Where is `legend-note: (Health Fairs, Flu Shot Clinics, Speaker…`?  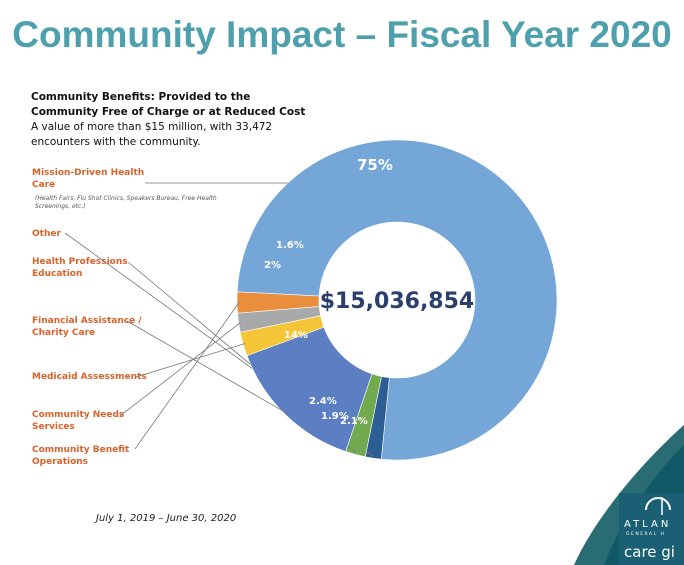 legend-note: (Health Fairs, Flu Shot Clinics, Speaker… is located at coordinates (126, 202).